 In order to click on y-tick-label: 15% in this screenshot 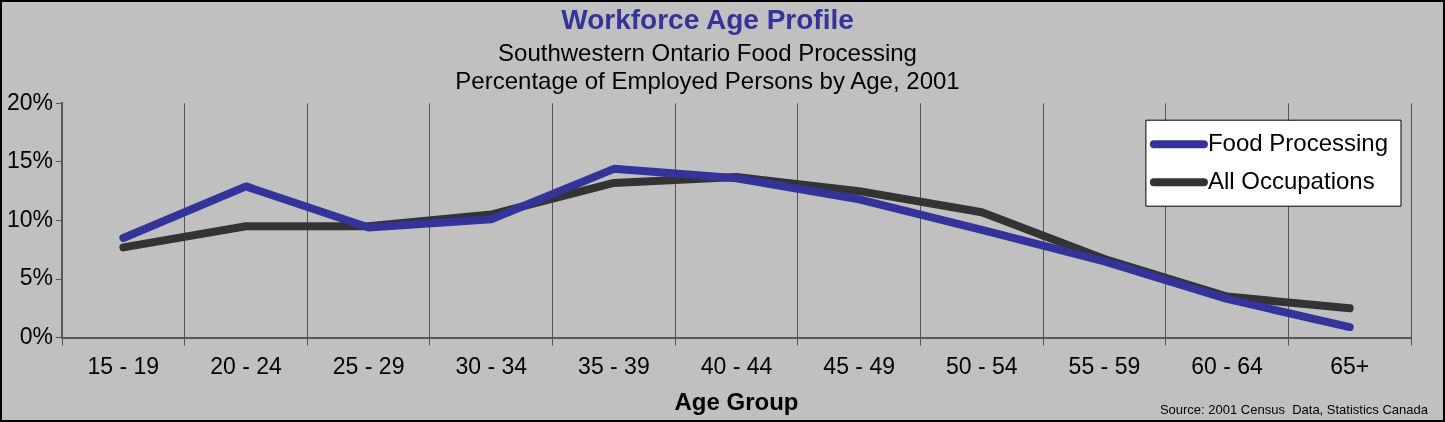, I will do `click(30, 160)`.